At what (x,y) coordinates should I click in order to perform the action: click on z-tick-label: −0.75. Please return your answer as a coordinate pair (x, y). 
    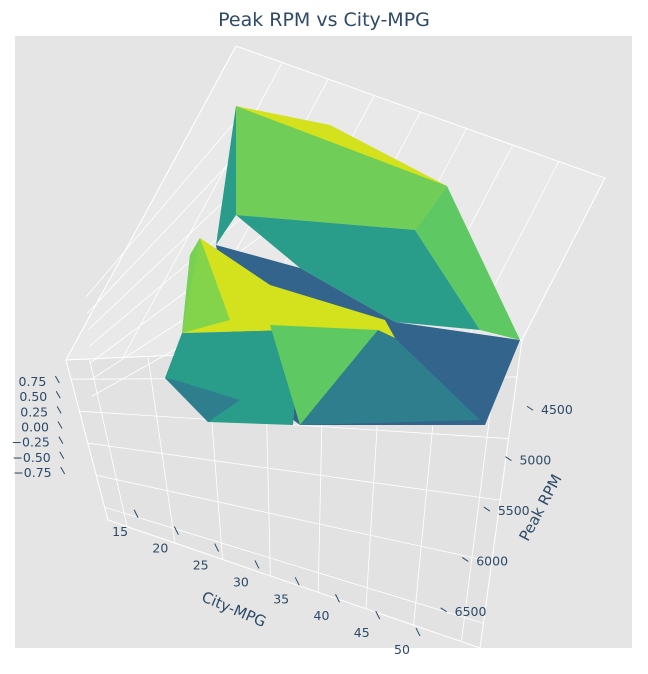
    Looking at the image, I should click on (32, 472).